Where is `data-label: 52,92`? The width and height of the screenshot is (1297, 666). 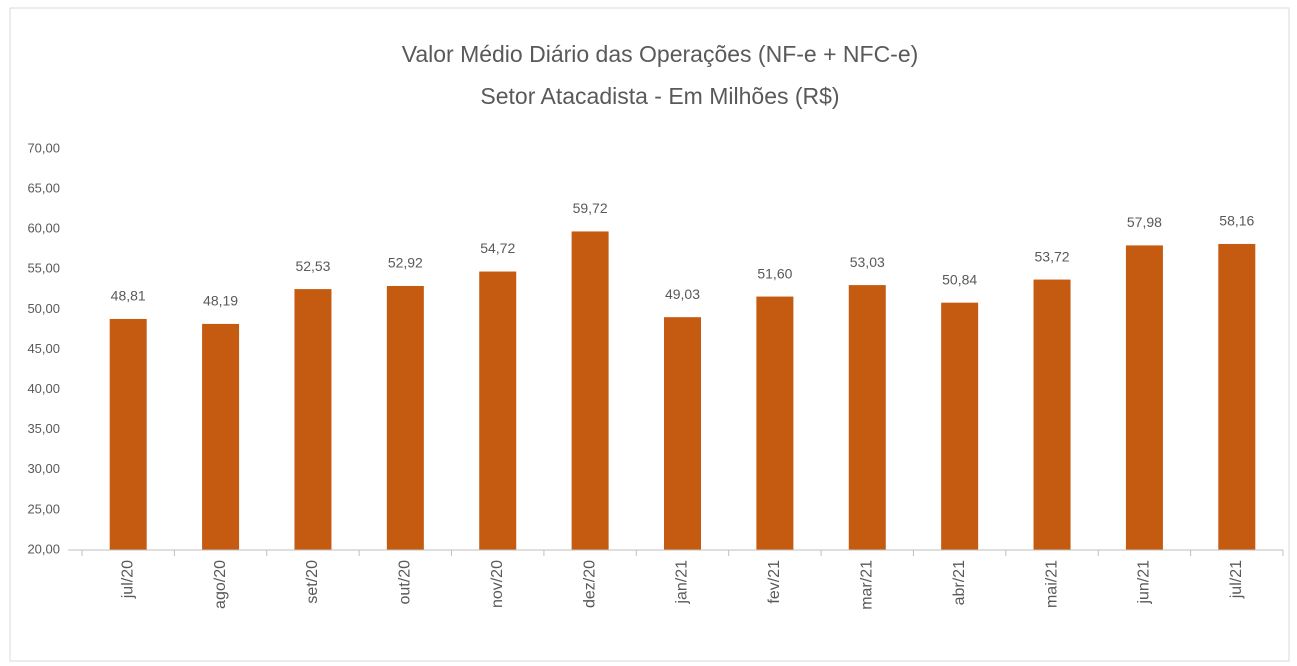
data-label: 52,92 is located at coordinates (405, 263).